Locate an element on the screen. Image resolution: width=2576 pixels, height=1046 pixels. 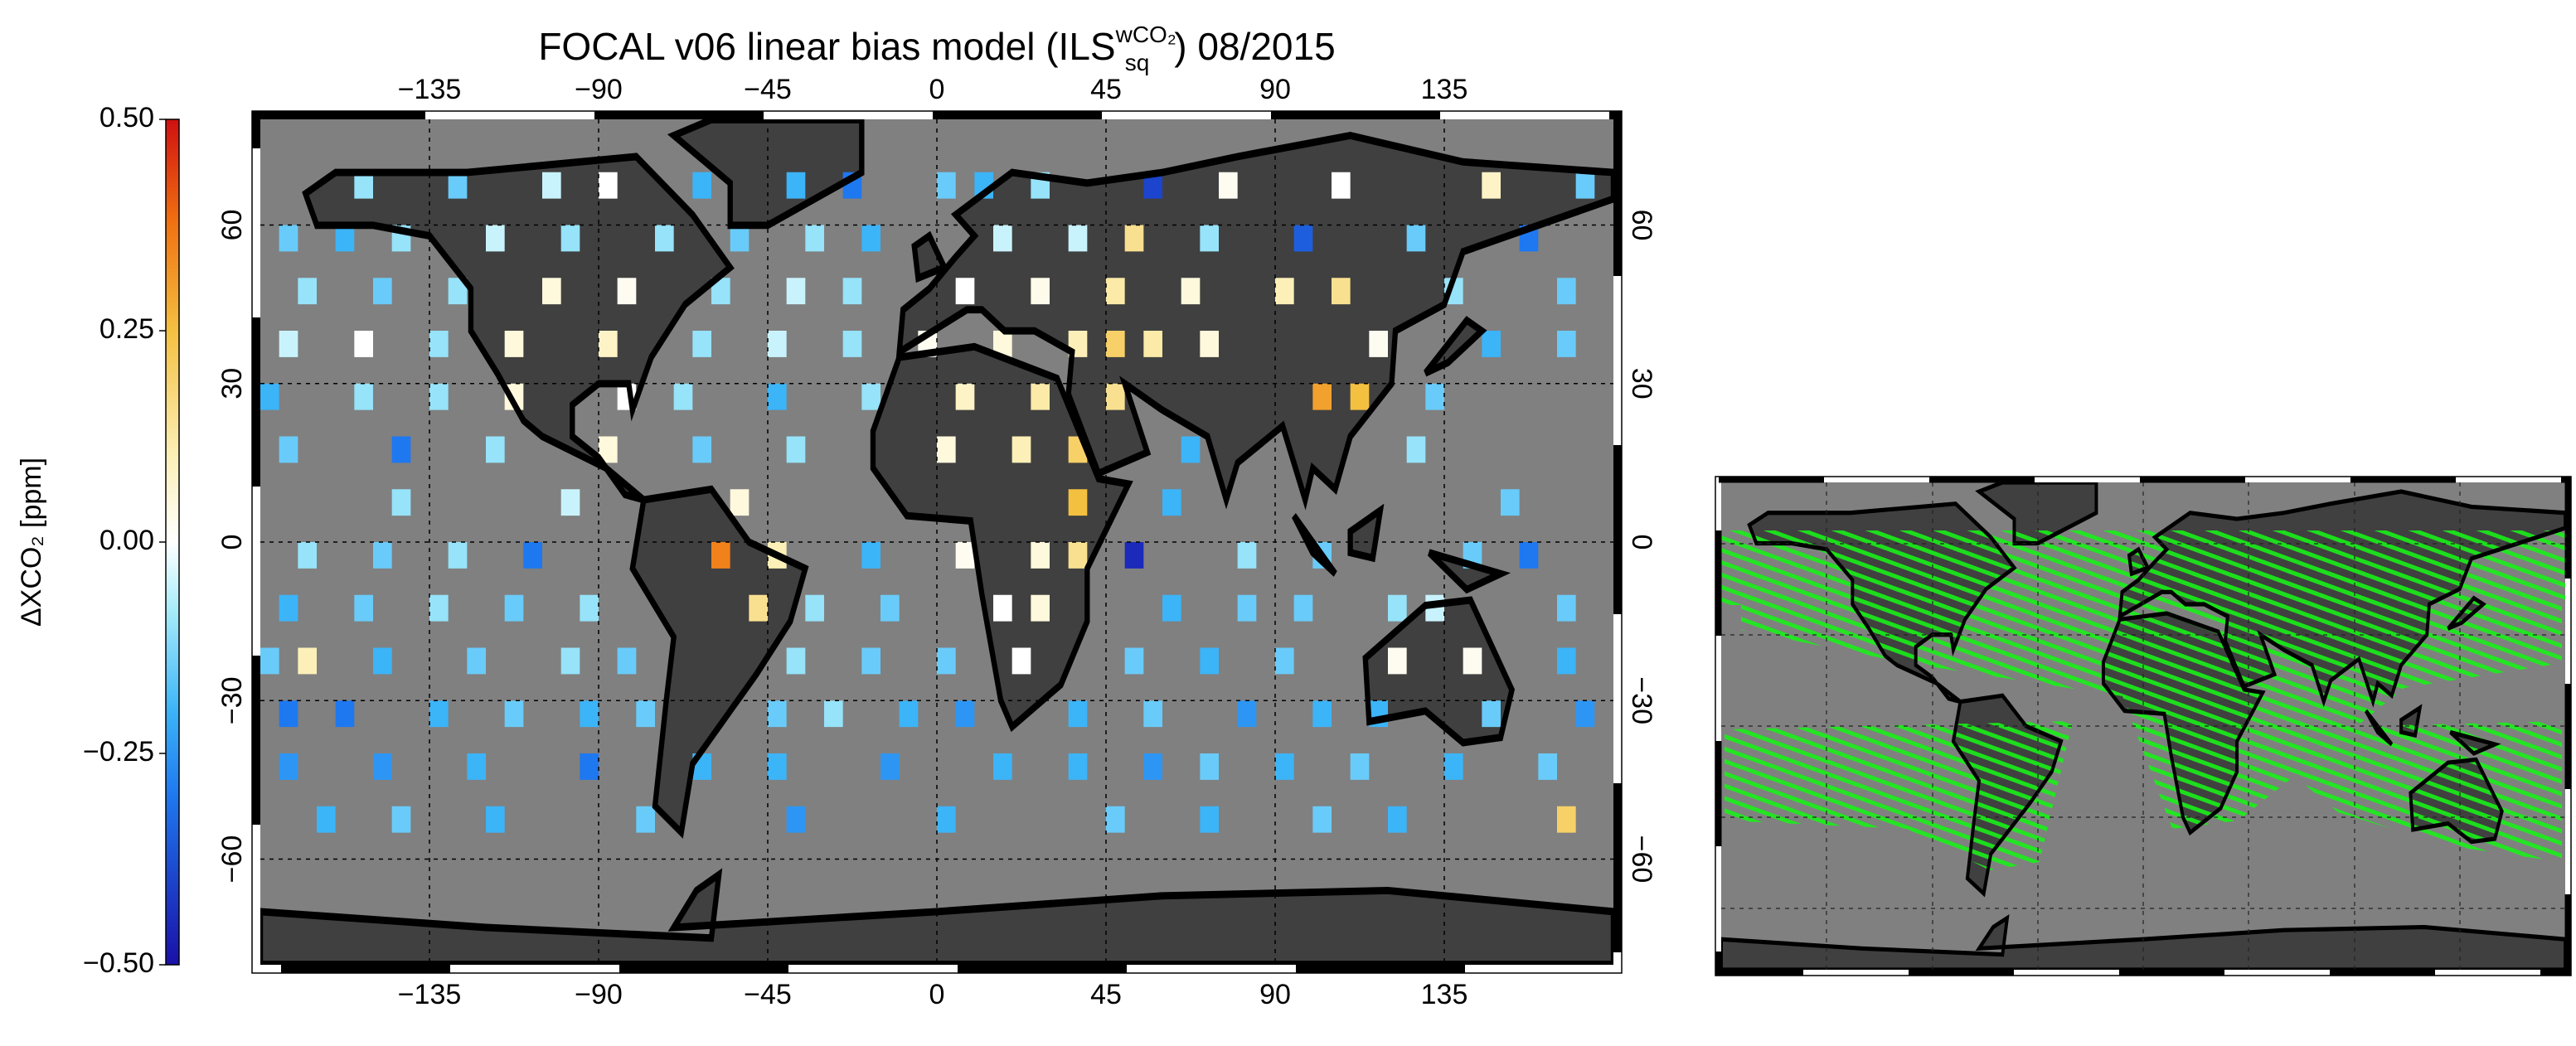
x-tick-label: −45 is located at coordinates (768, 994).